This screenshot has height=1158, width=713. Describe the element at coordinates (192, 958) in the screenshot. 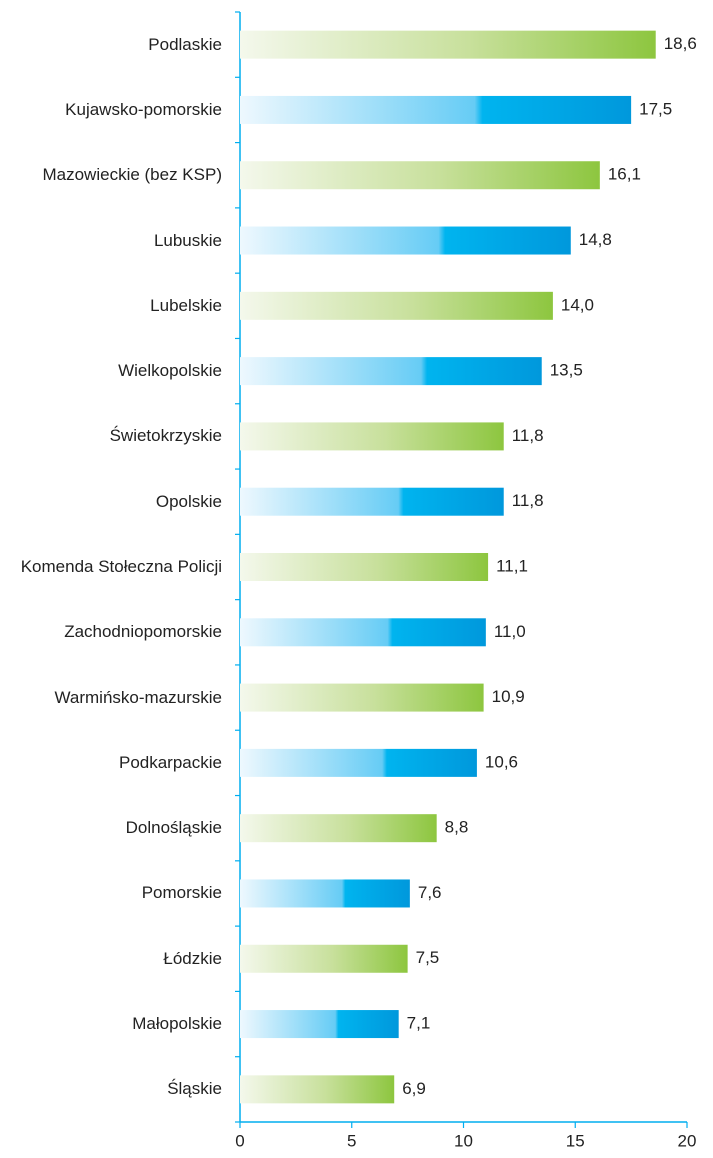

I see `y-tick-label: Łódzkie` at that location.